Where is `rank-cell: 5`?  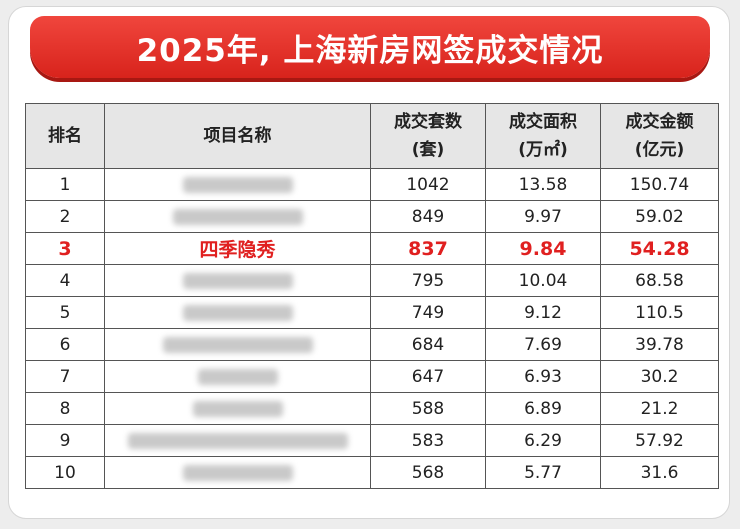 rank-cell: 5 is located at coordinates (65, 312).